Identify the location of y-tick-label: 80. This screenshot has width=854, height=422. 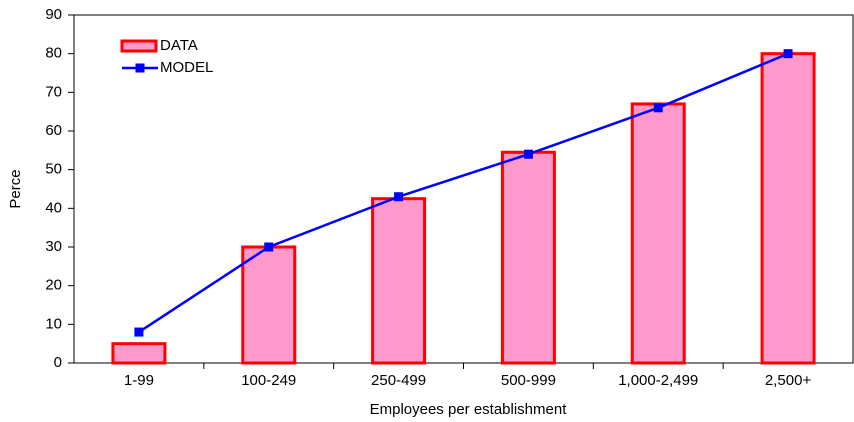
(53, 53).